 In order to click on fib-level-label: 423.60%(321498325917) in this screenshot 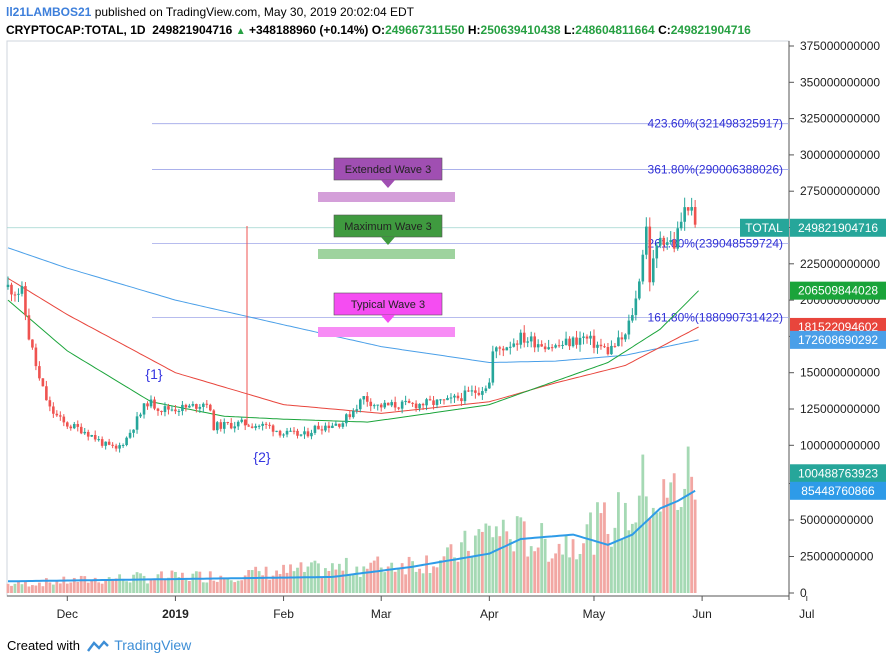, I will do `click(715, 124)`.